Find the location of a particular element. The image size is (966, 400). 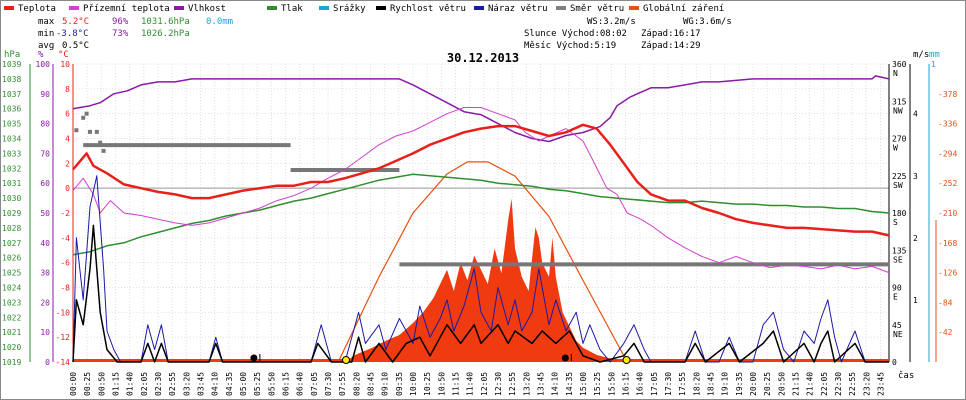

dir-tick-label: SW is located at coordinates (898, 185).